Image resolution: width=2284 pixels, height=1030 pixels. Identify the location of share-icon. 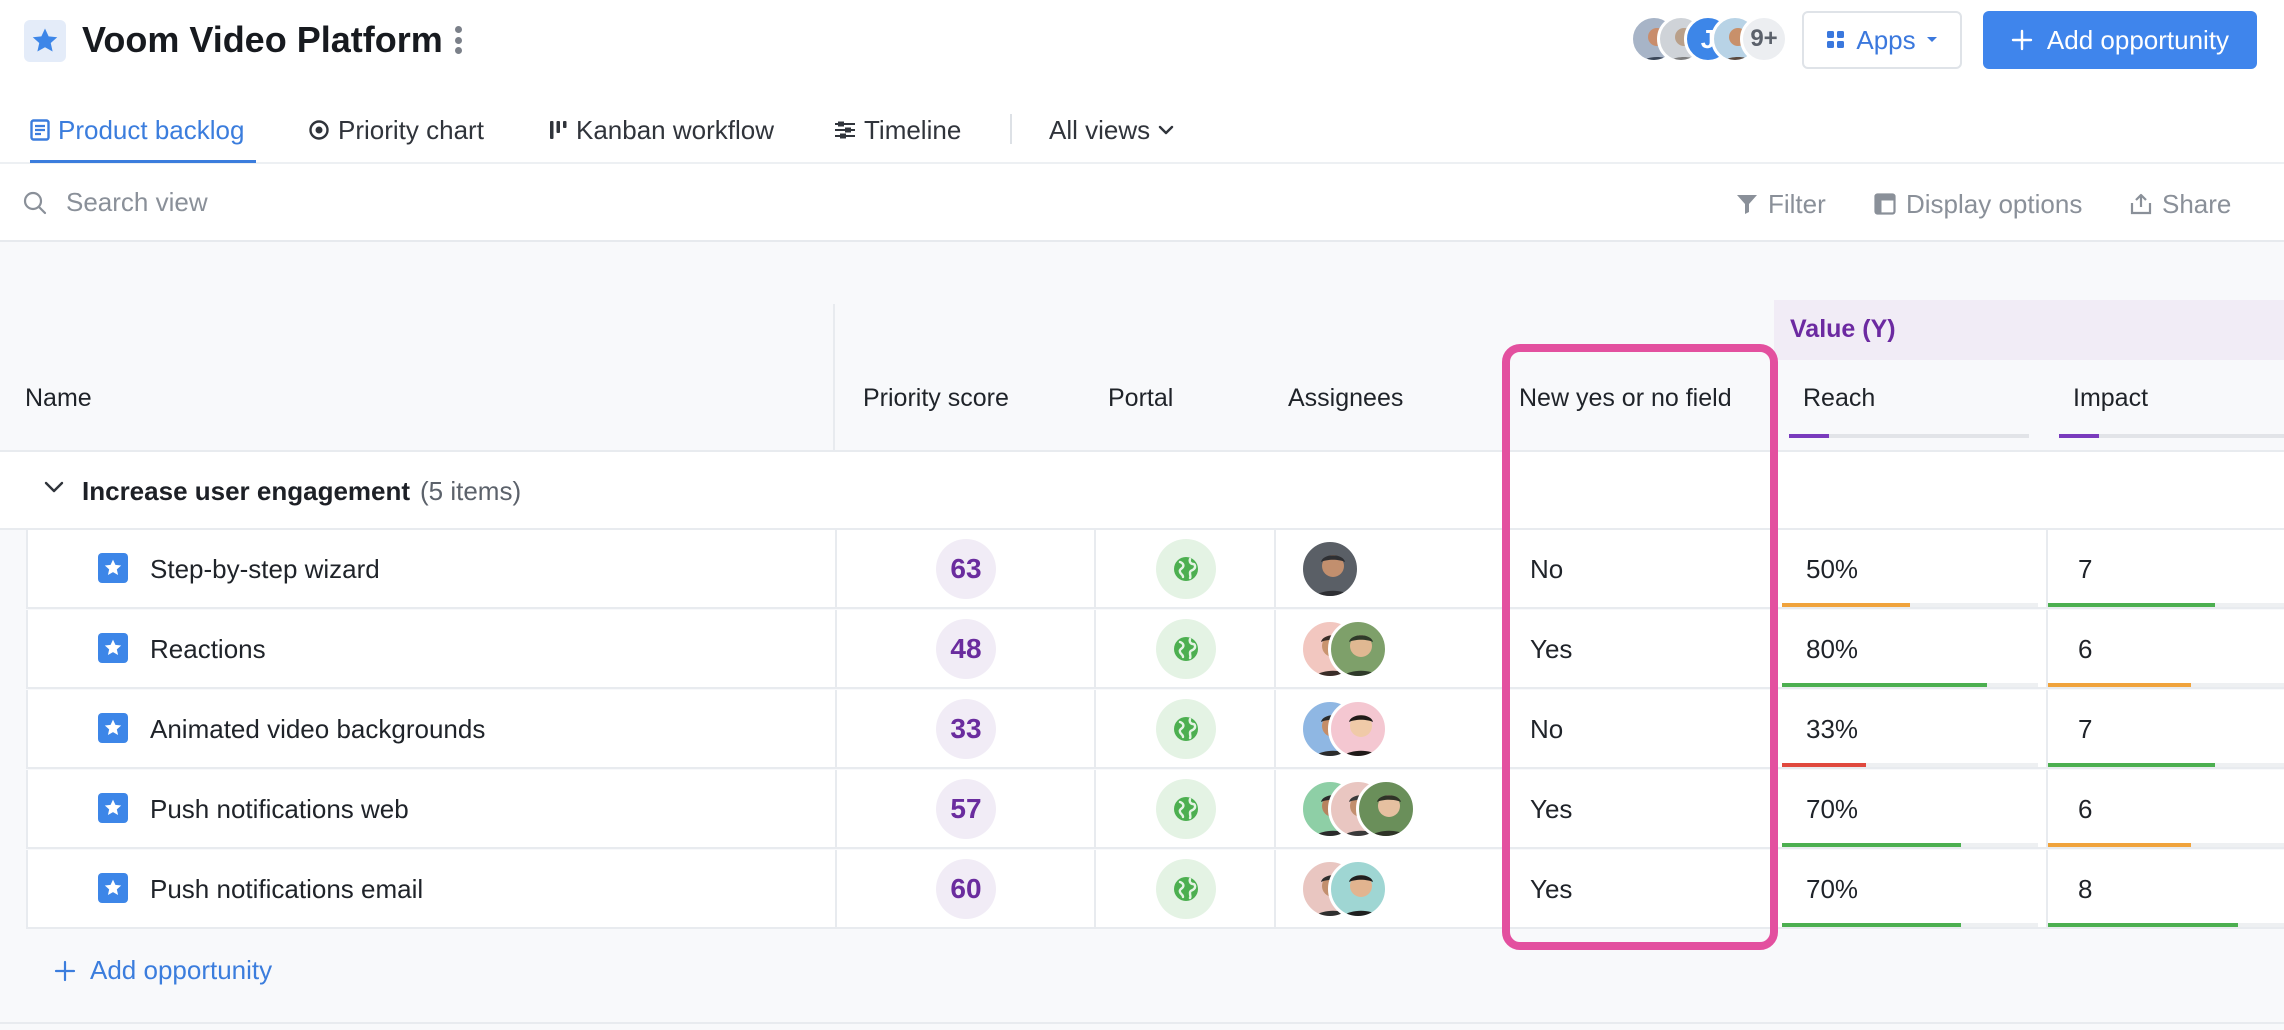
(2141, 204).